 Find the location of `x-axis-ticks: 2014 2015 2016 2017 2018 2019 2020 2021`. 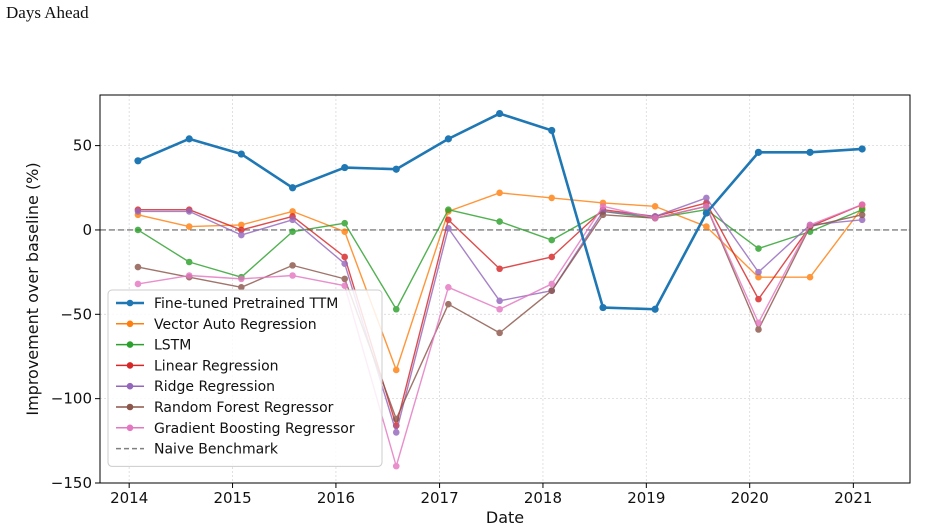

x-axis-ticks: 2014 2015 2016 2017 2018 2019 2020 2021 is located at coordinates (491, 495).